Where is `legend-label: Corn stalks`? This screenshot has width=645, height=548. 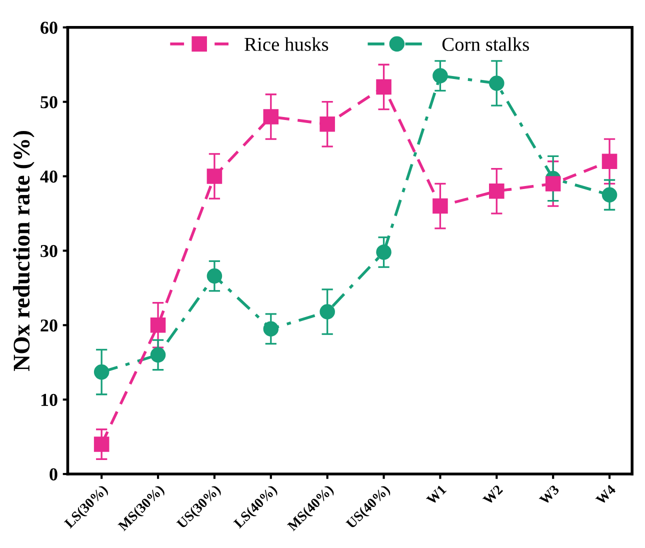 legend-label: Corn stalks is located at coordinates (485, 44).